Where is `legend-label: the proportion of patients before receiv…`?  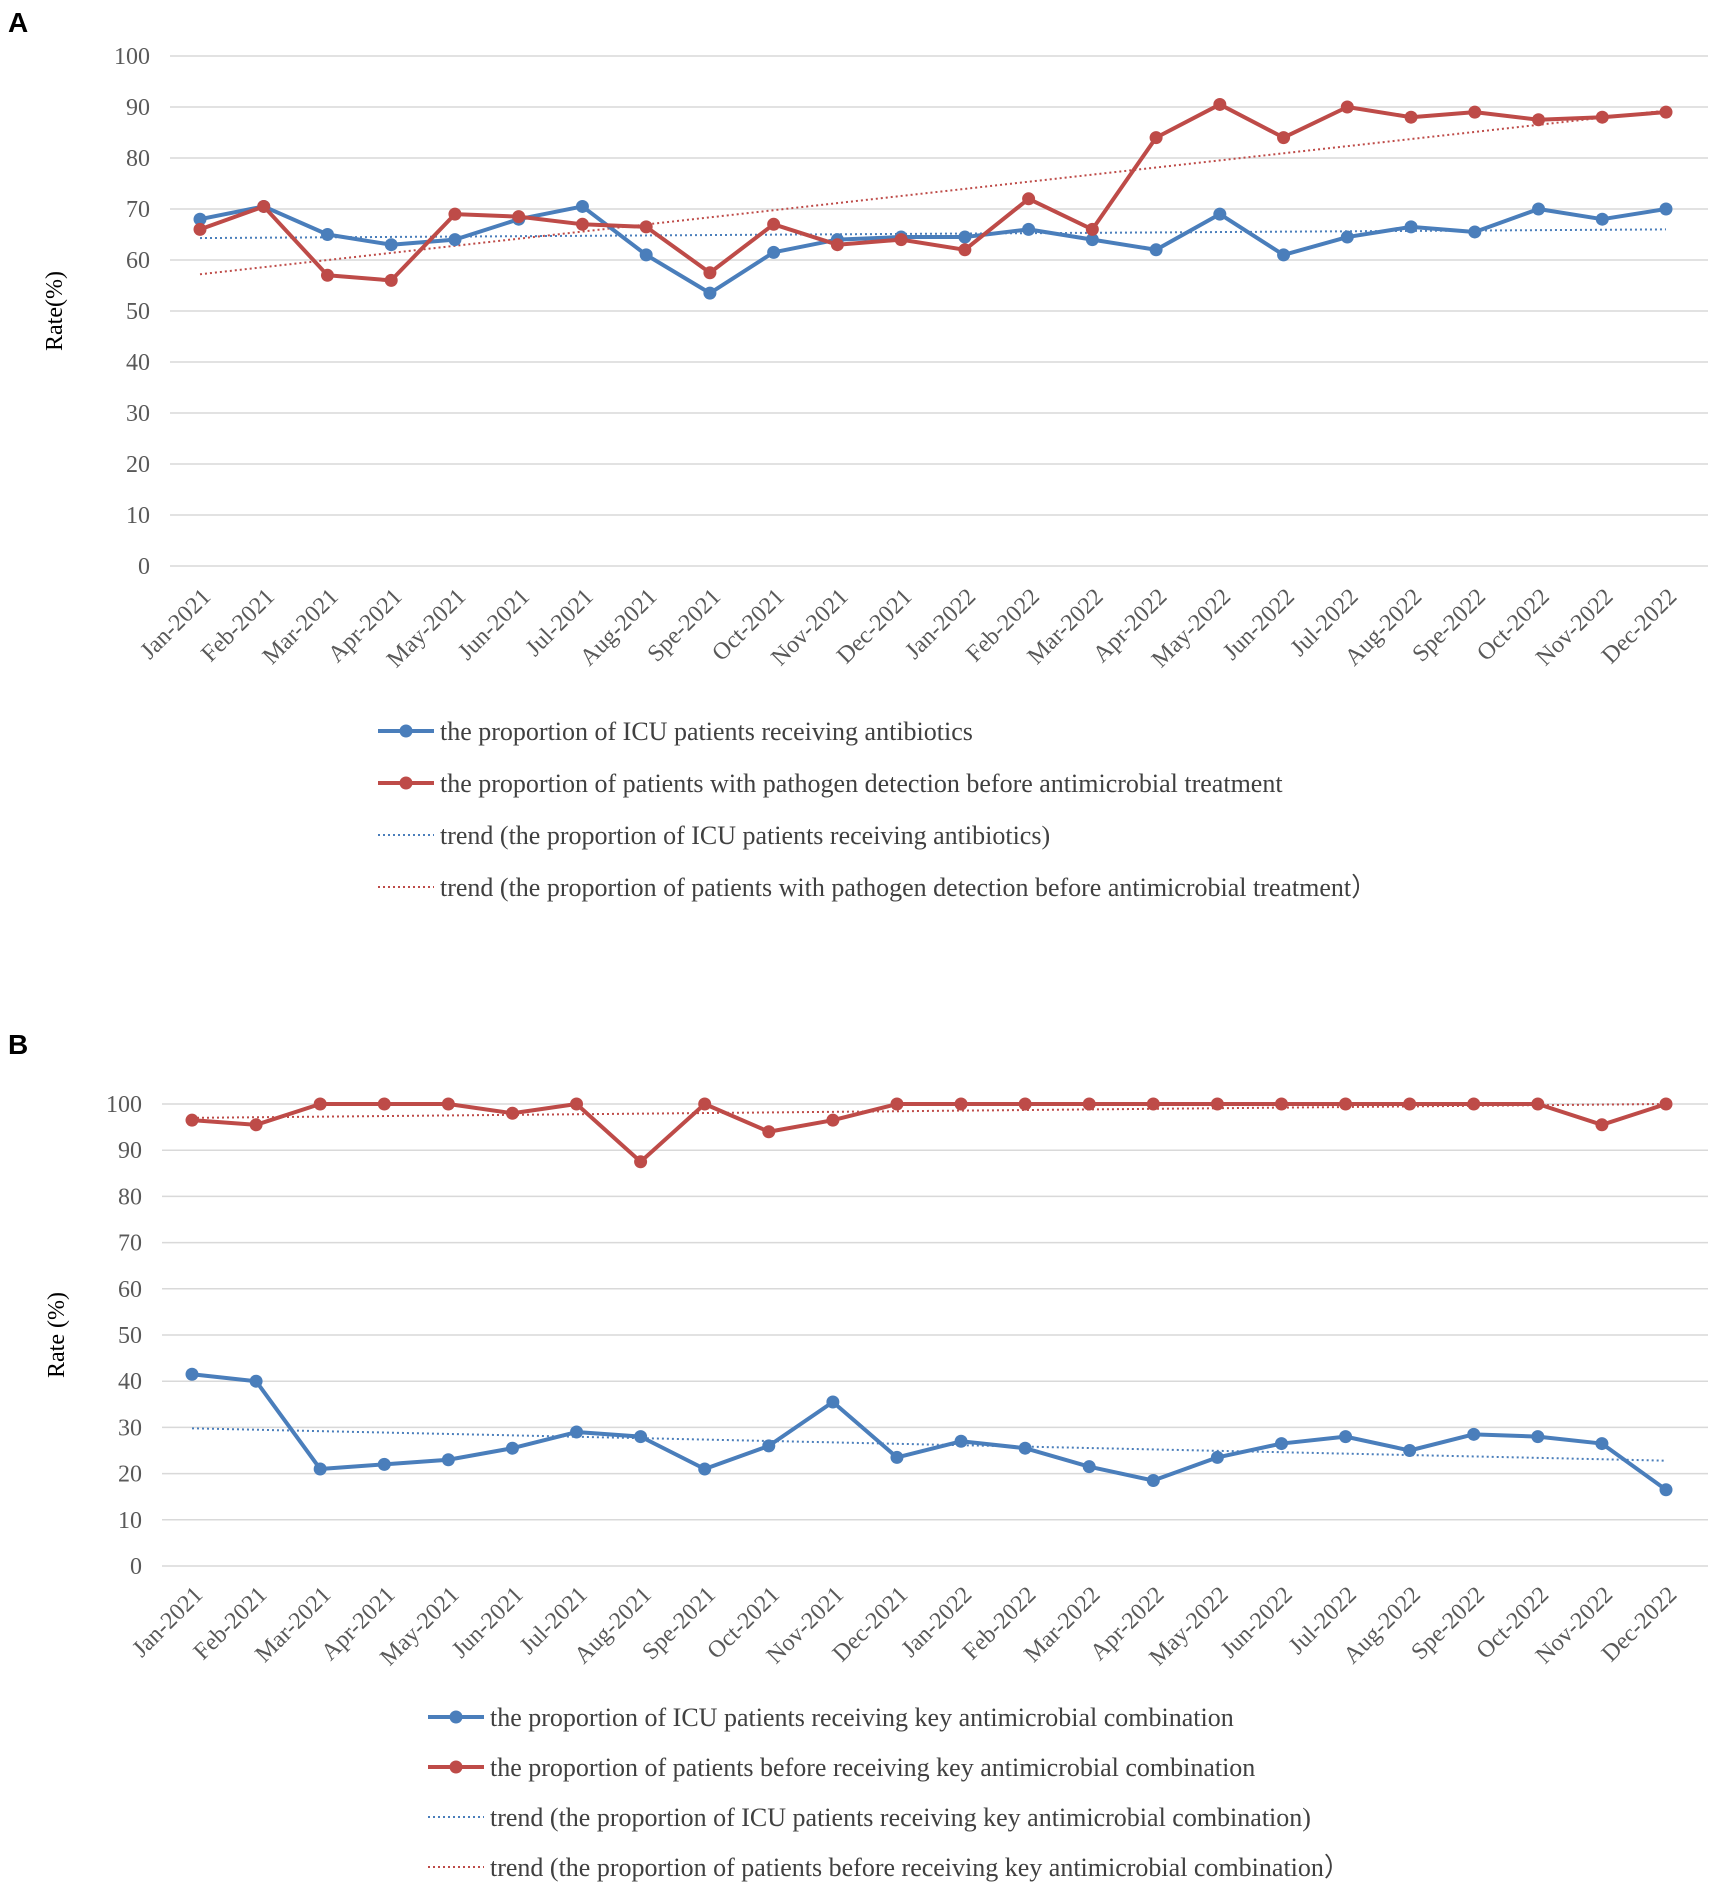
legend-label: the proportion of patients before receiv… is located at coordinates (872, 1767).